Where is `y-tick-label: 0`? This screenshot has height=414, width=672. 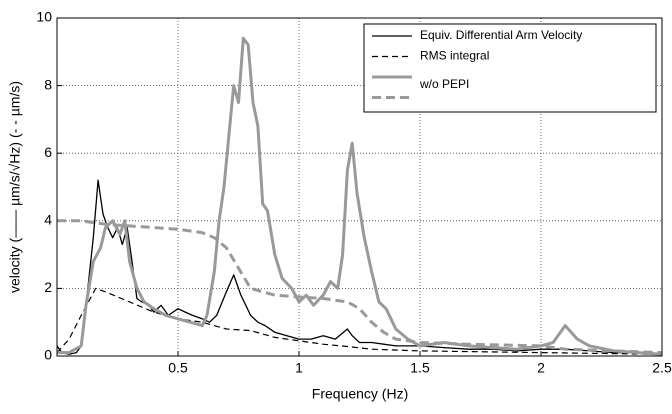 y-tick-label: 0 is located at coordinates (48, 355).